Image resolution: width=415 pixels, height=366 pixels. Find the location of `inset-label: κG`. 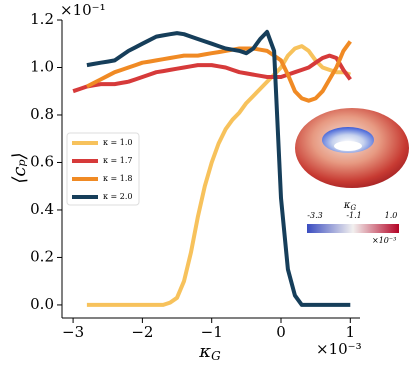

inset-label: κG is located at coordinates (350, 206).